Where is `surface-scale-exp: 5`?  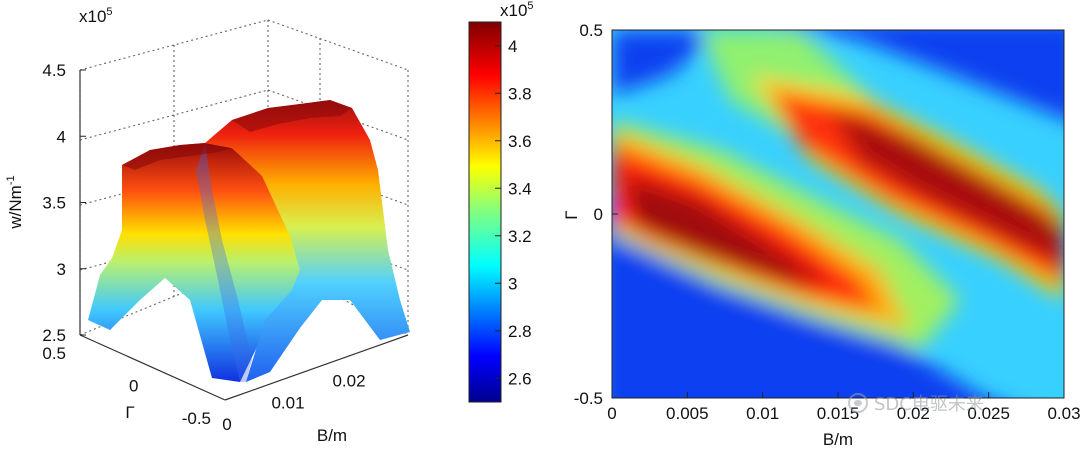
surface-scale-exp: 5 is located at coordinates (109, 12).